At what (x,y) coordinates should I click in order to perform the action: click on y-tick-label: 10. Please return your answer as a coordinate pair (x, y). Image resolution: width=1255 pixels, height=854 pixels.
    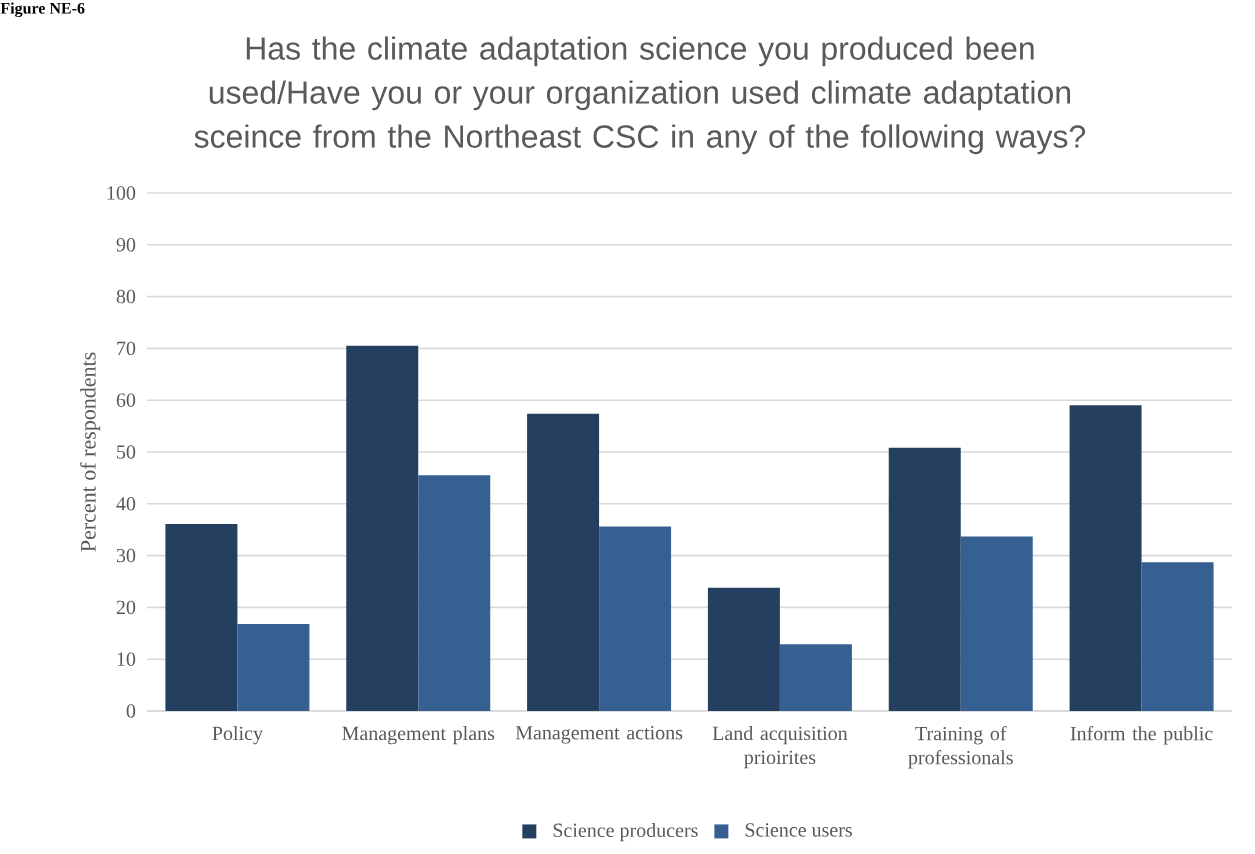
    Looking at the image, I should click on (126, 659).